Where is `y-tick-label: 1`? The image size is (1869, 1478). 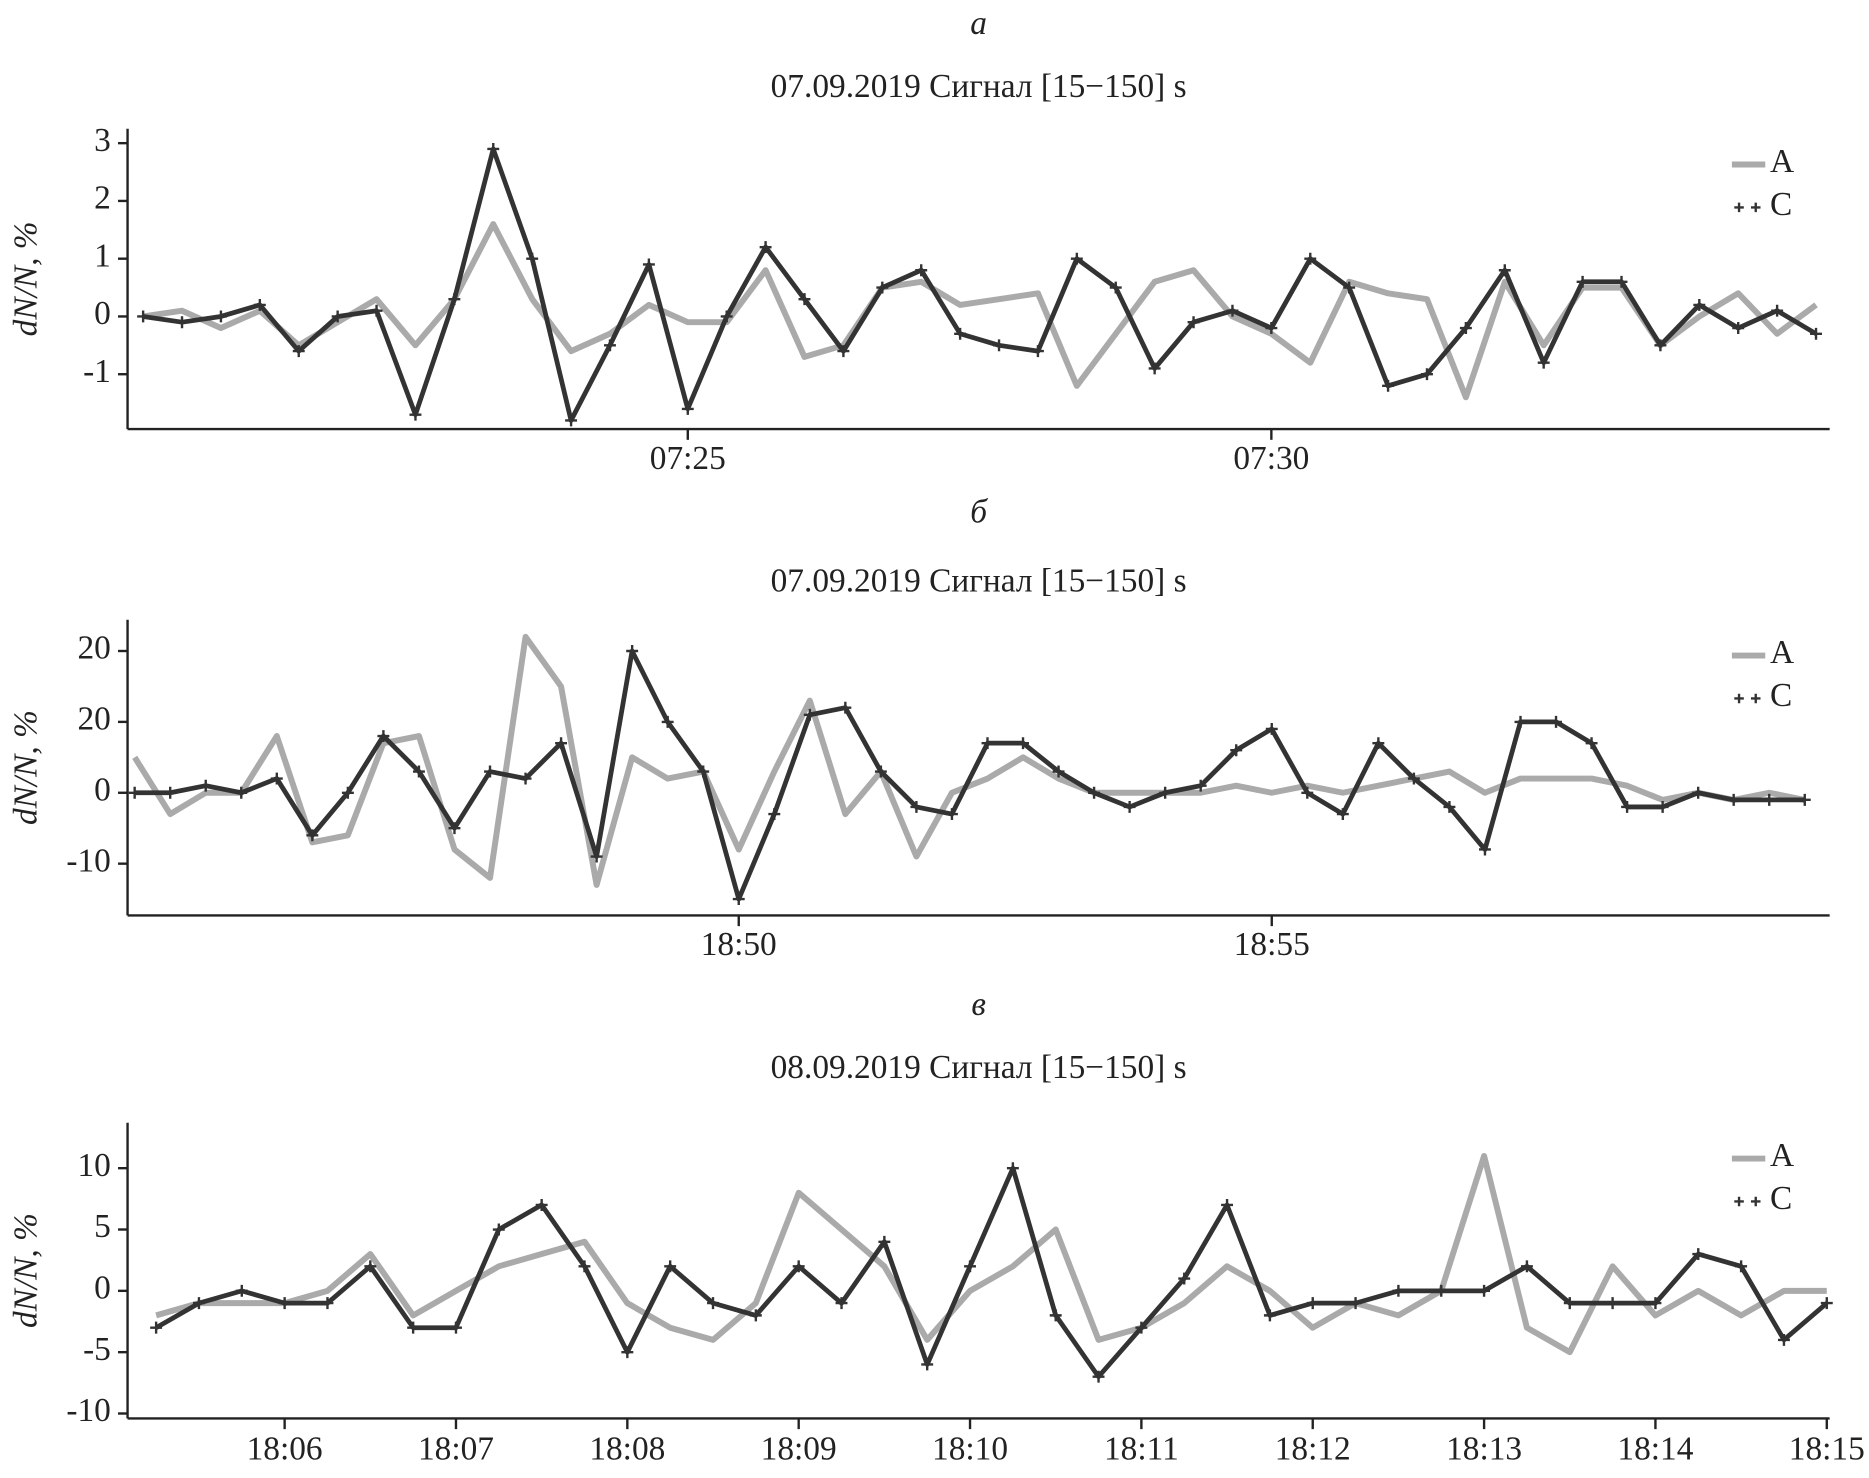
y-tick-label: 1 is located at coordinates (102, 255).